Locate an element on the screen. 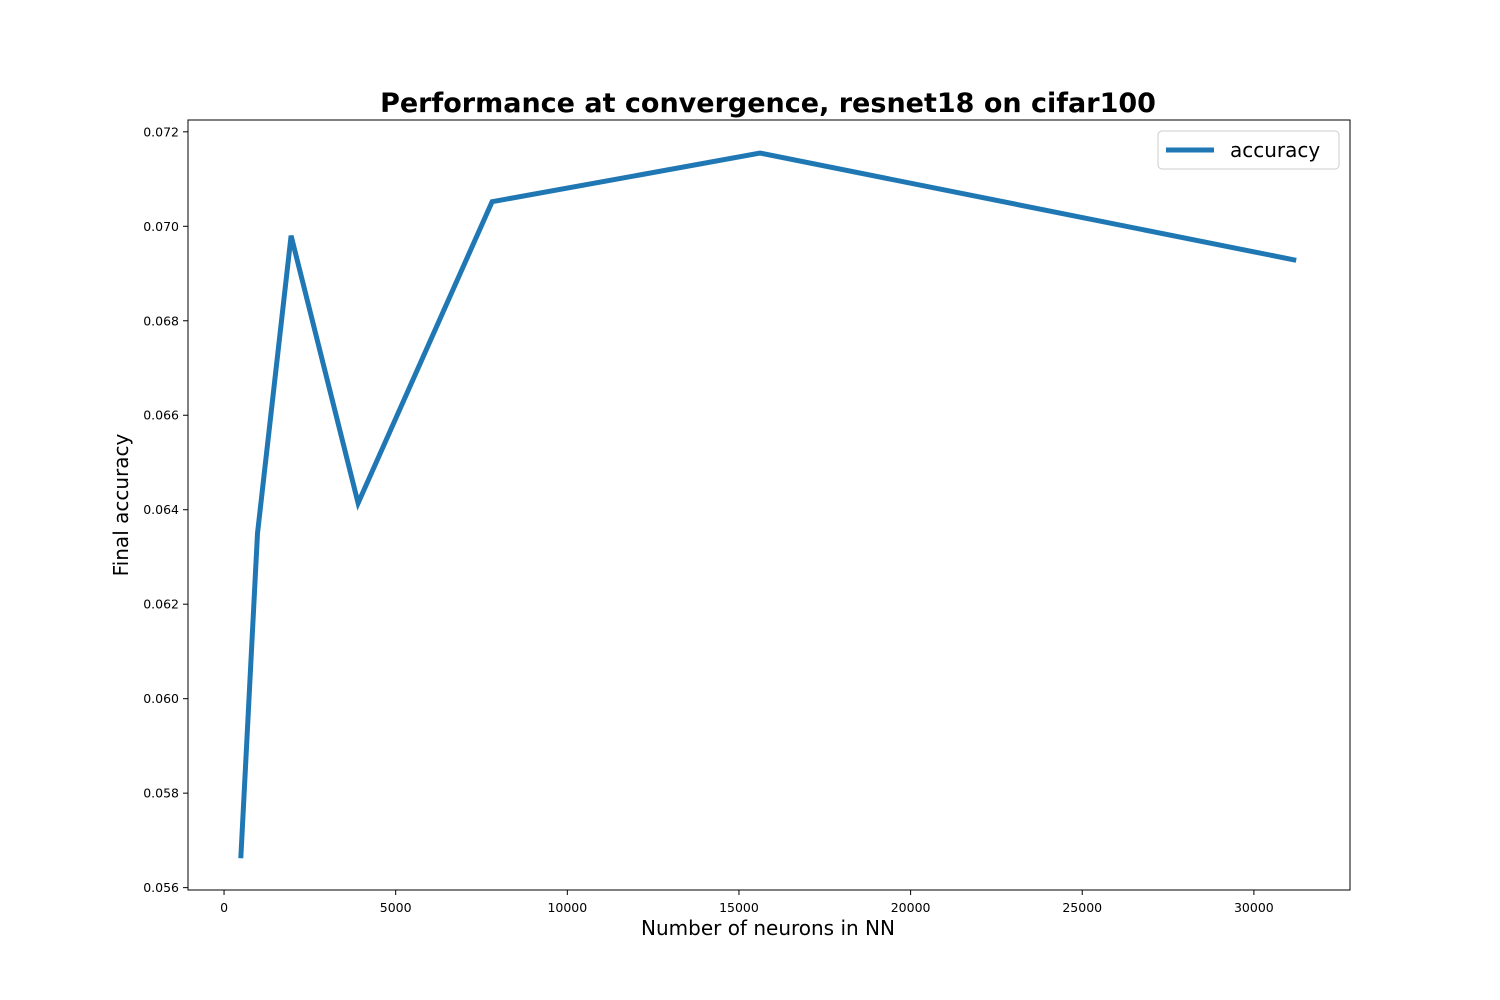  x-axis-label: Number of neurons in NN is located at coordinates (768, 928).